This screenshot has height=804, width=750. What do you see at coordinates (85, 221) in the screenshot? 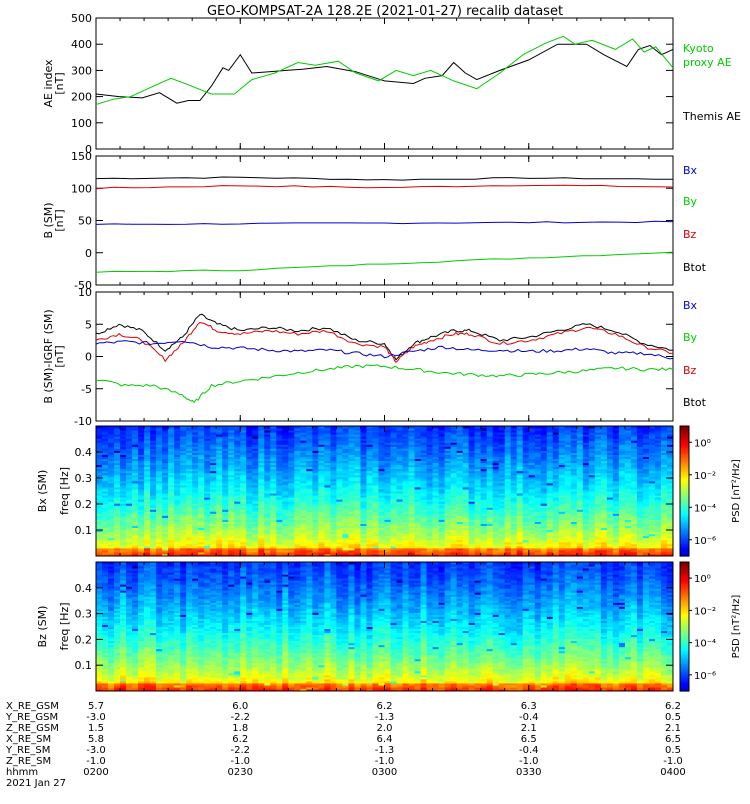
I see `y-tick-label: 50` at bounding box center [85, 221].